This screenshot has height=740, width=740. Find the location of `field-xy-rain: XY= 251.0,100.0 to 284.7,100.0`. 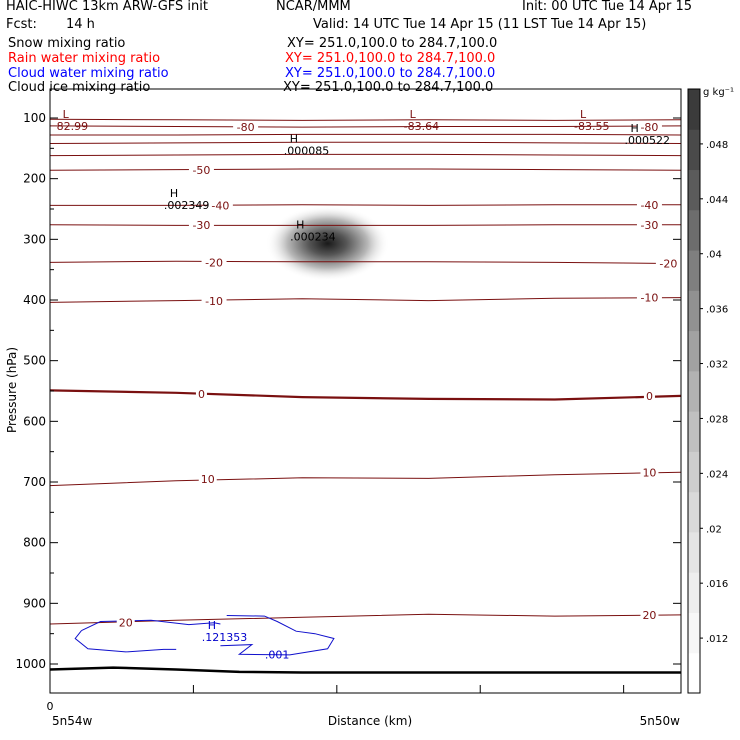

field-xy-rain: XY= 251.0,100.0 to 284.7,100.0 is located at coordinates (390, 58).